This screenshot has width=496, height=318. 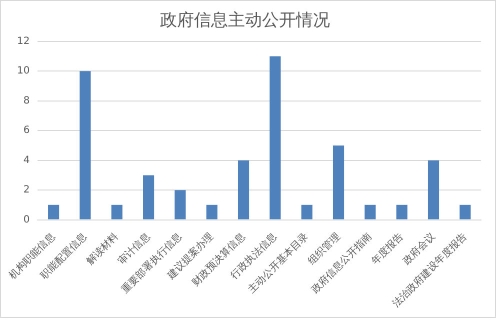 I want to click on y-tick-label: 0, so click(x=26, y=220).